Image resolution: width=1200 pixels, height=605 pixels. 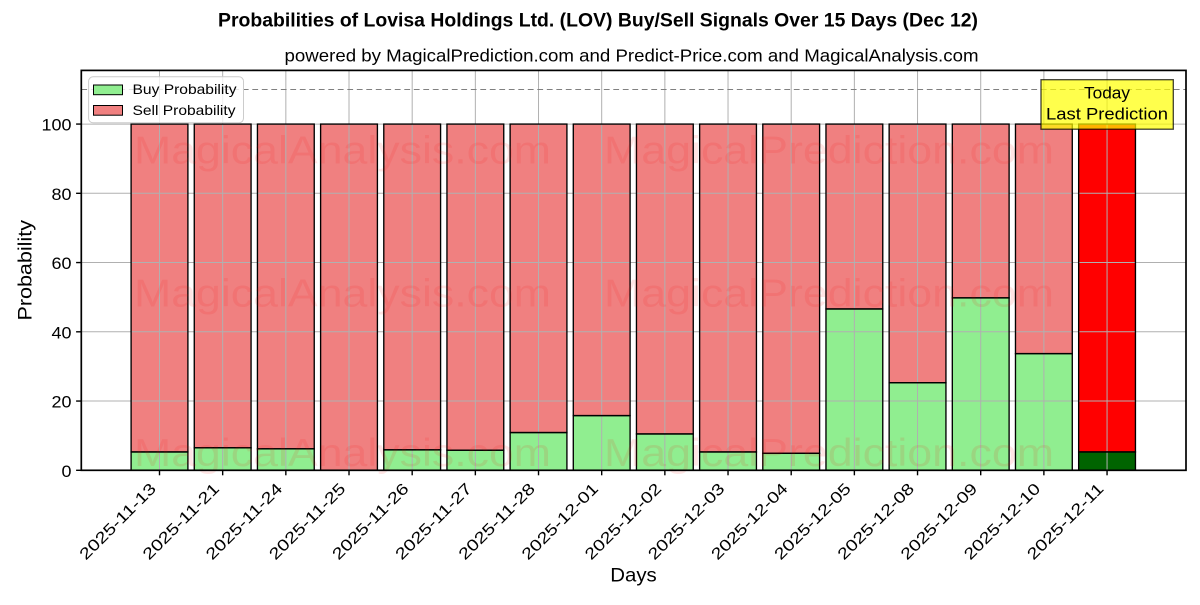 I want to click on svg-text: 100, so click(x=57, y=125).